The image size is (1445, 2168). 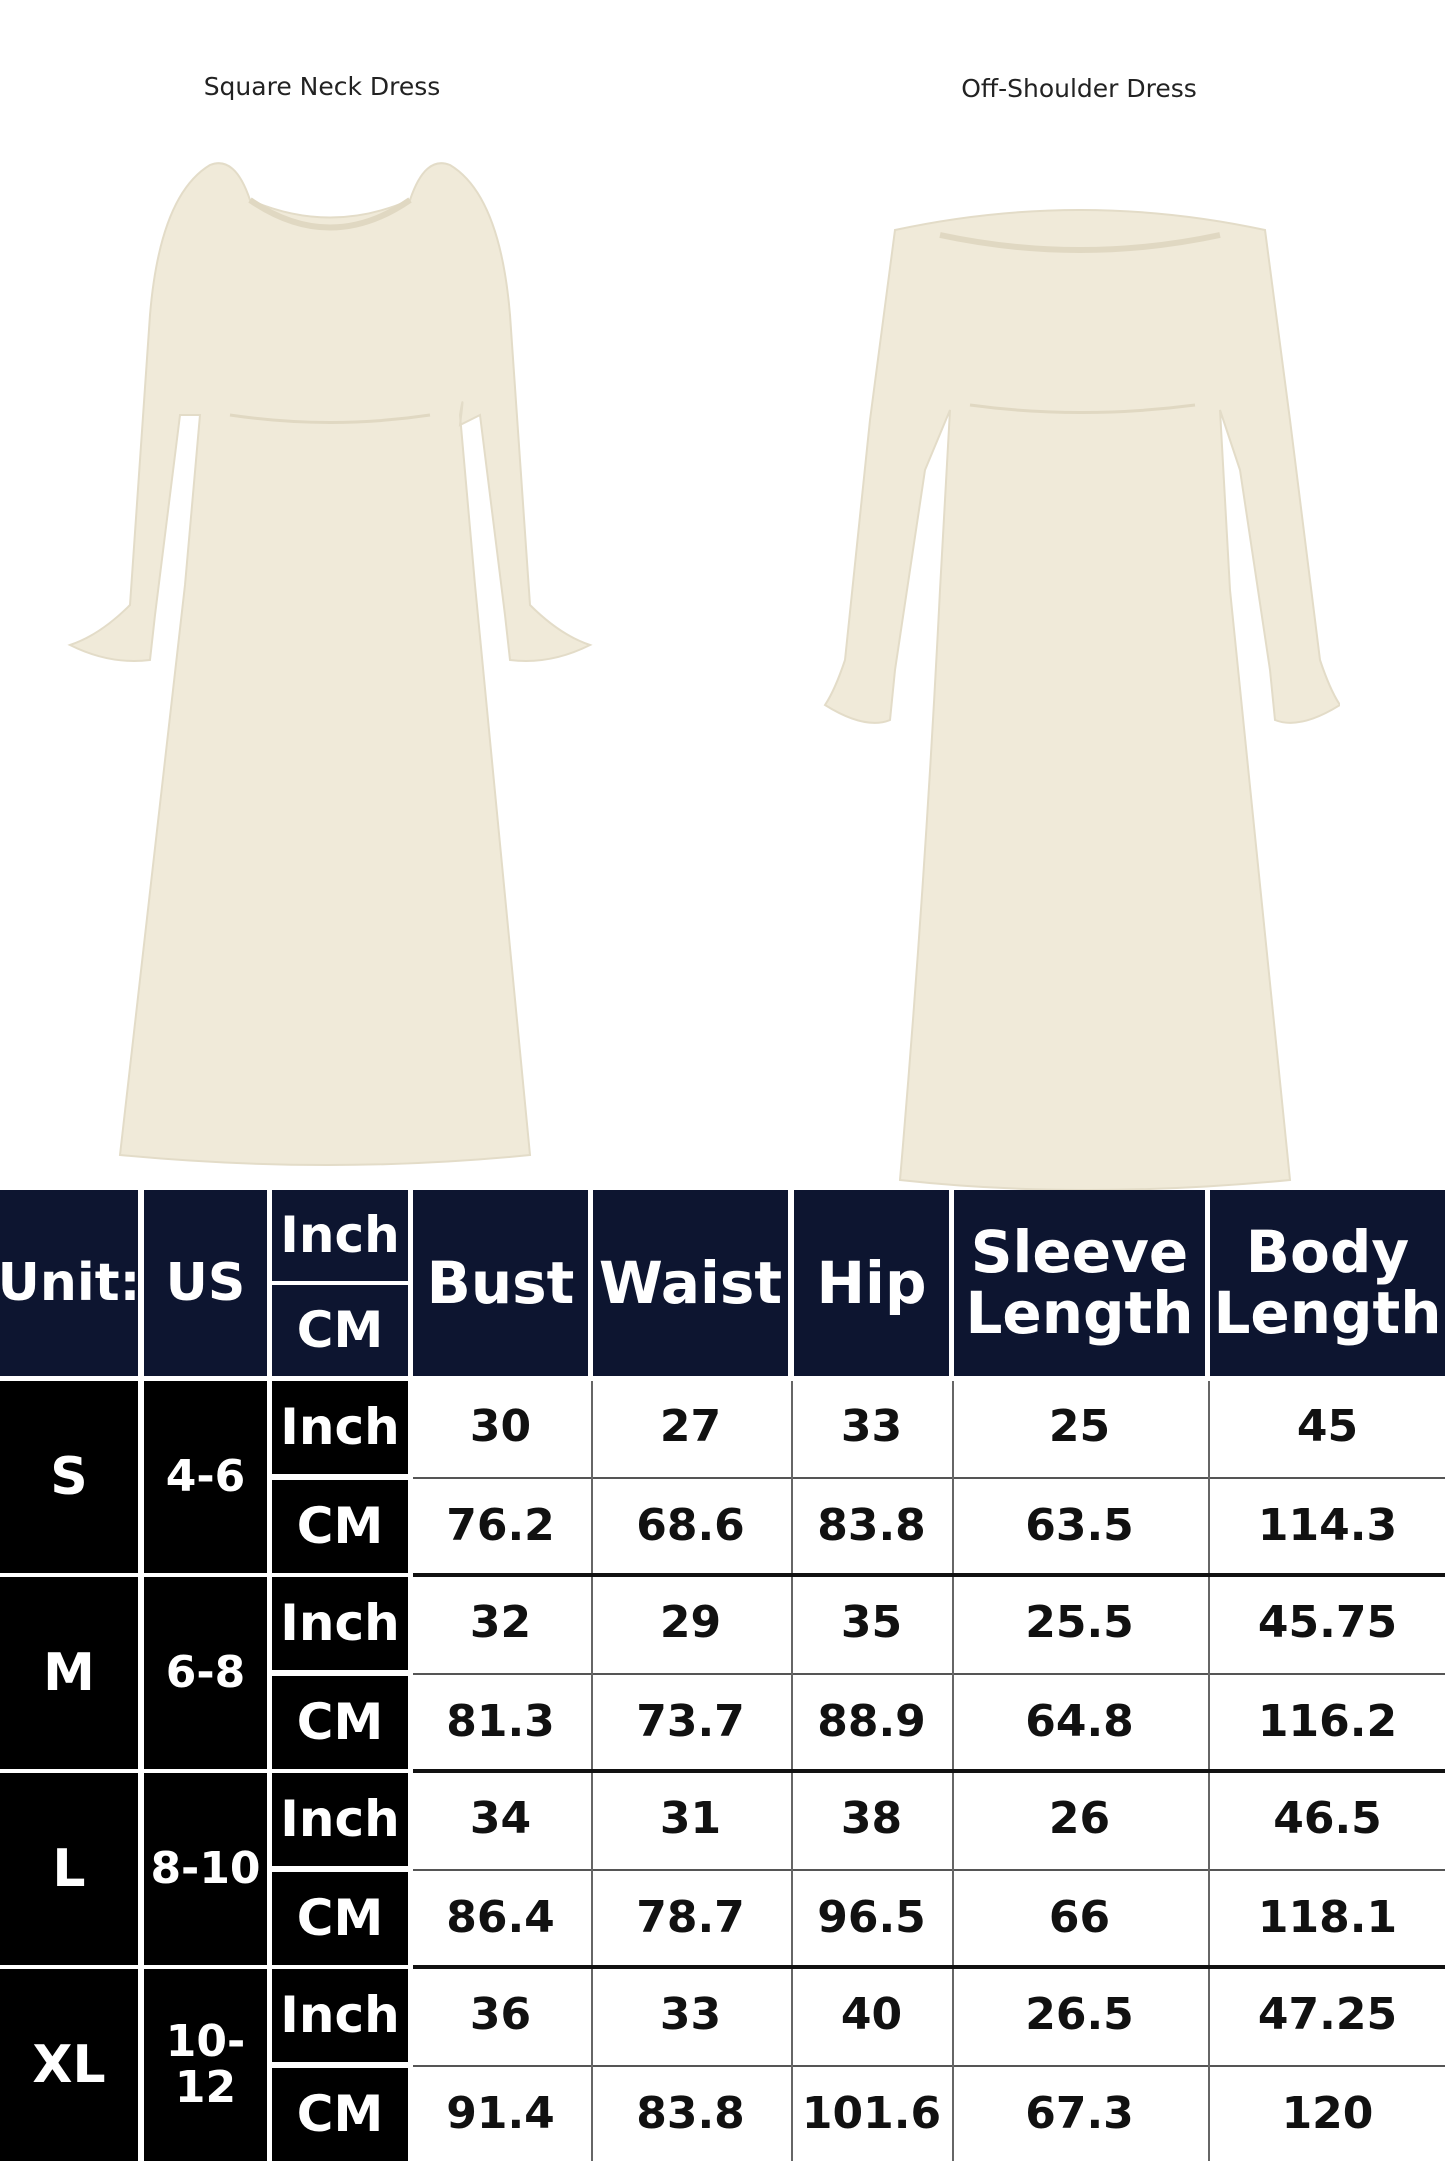 I want to click on value-cell: 36, so click(x=500, y=2015).